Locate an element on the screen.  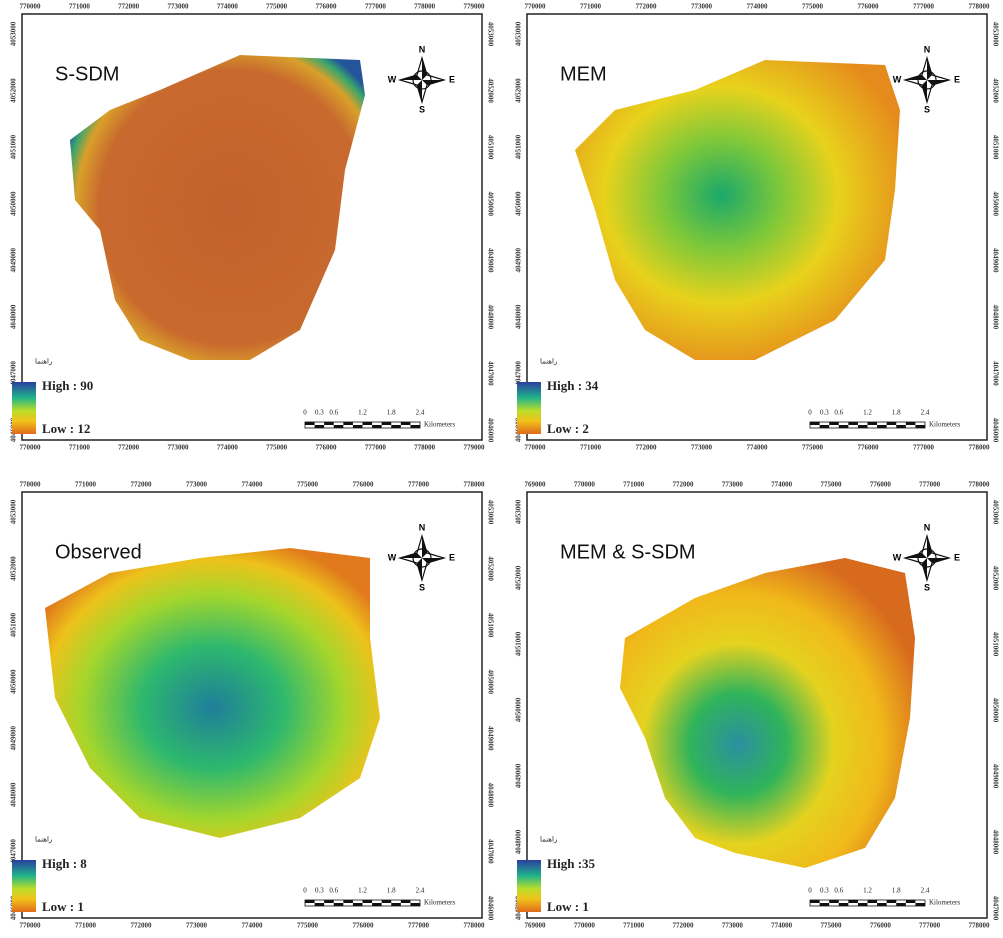
scale-unit: Kilometers is located at coordinates (944, 425).